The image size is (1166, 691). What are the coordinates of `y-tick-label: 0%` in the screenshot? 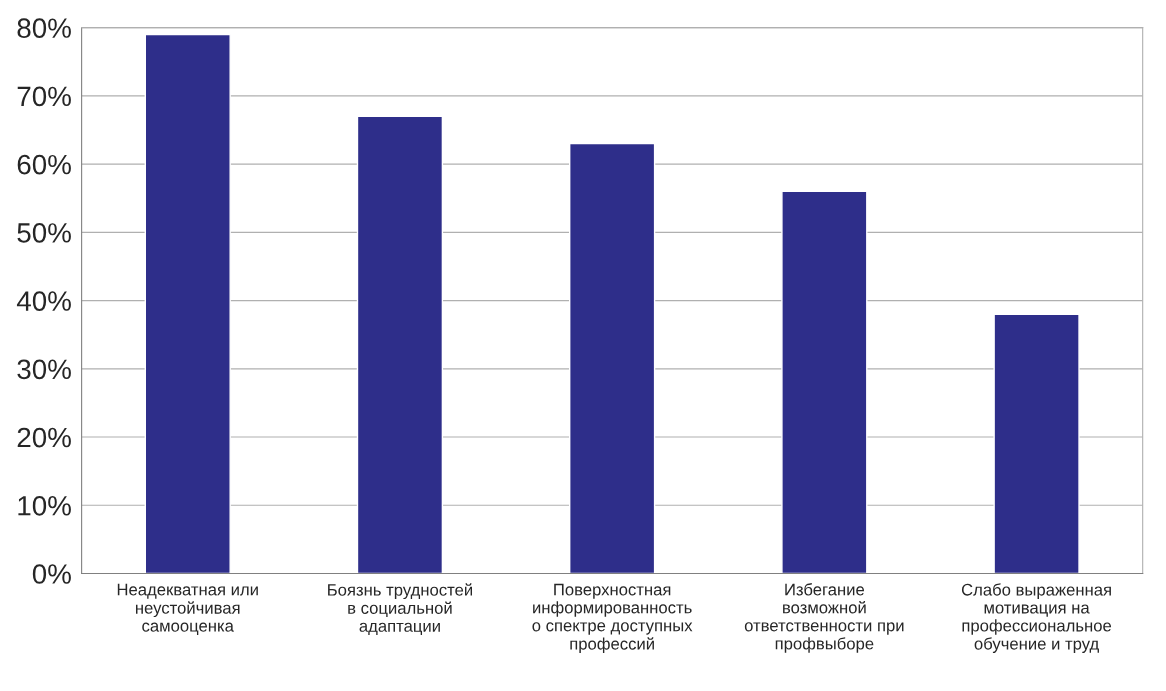 It's located at (51, 574).